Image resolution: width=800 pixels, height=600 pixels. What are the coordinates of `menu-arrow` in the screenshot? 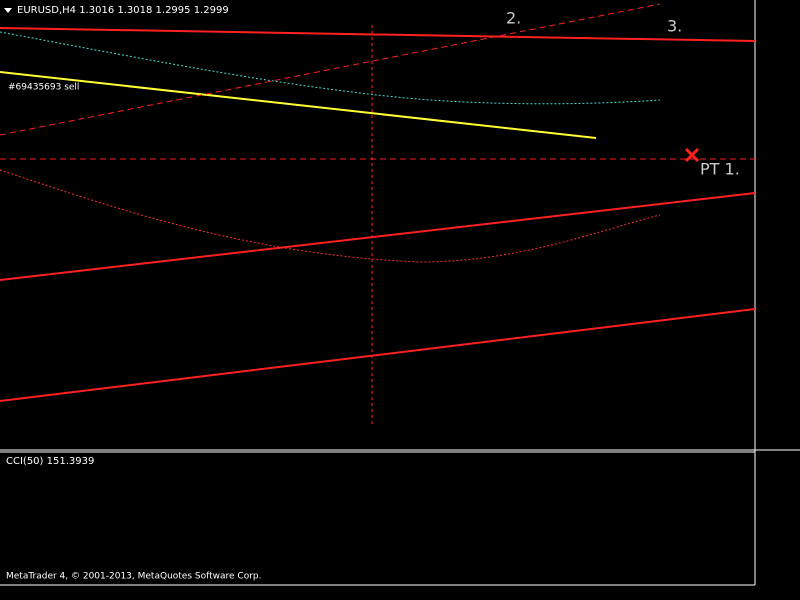 It's located at (8, 10).